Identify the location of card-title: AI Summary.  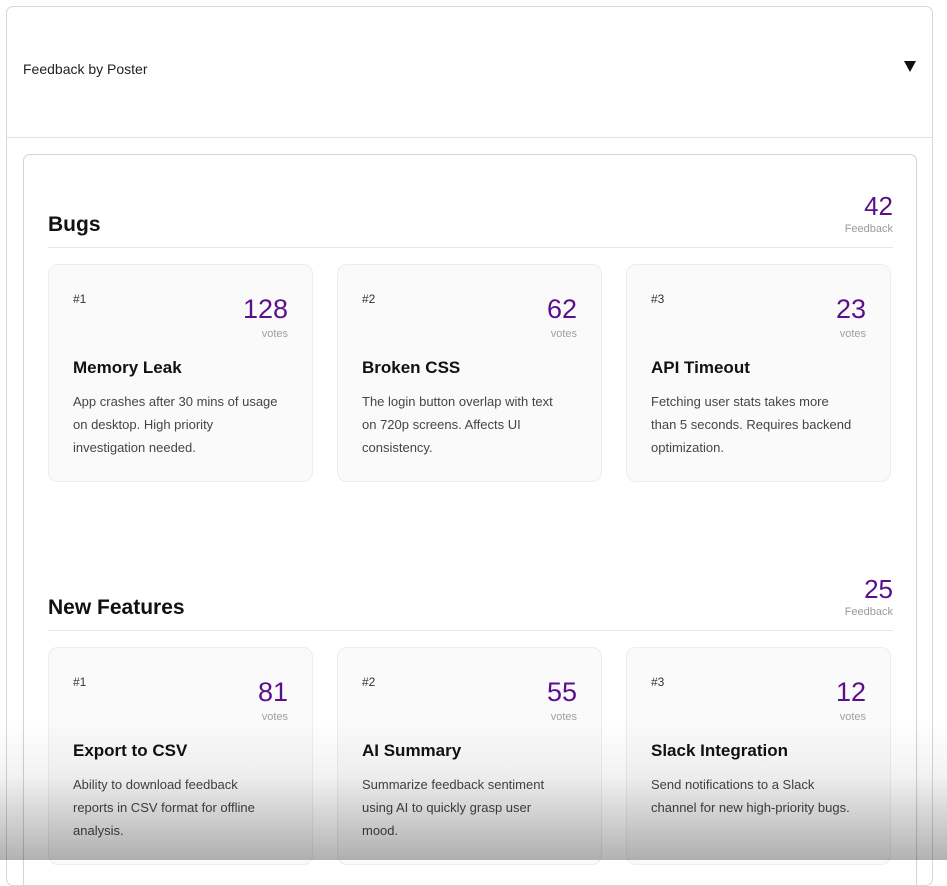
(412, 750).